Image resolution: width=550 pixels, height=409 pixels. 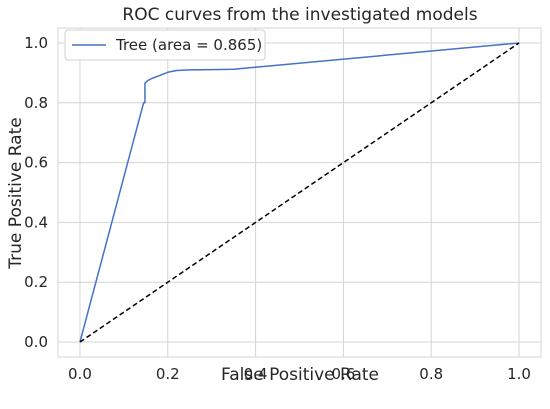 What do you see at coordinates (431, 374) in the screenshot?
I see `x-tick-label: 0.8` at bounding box center [431, 374].